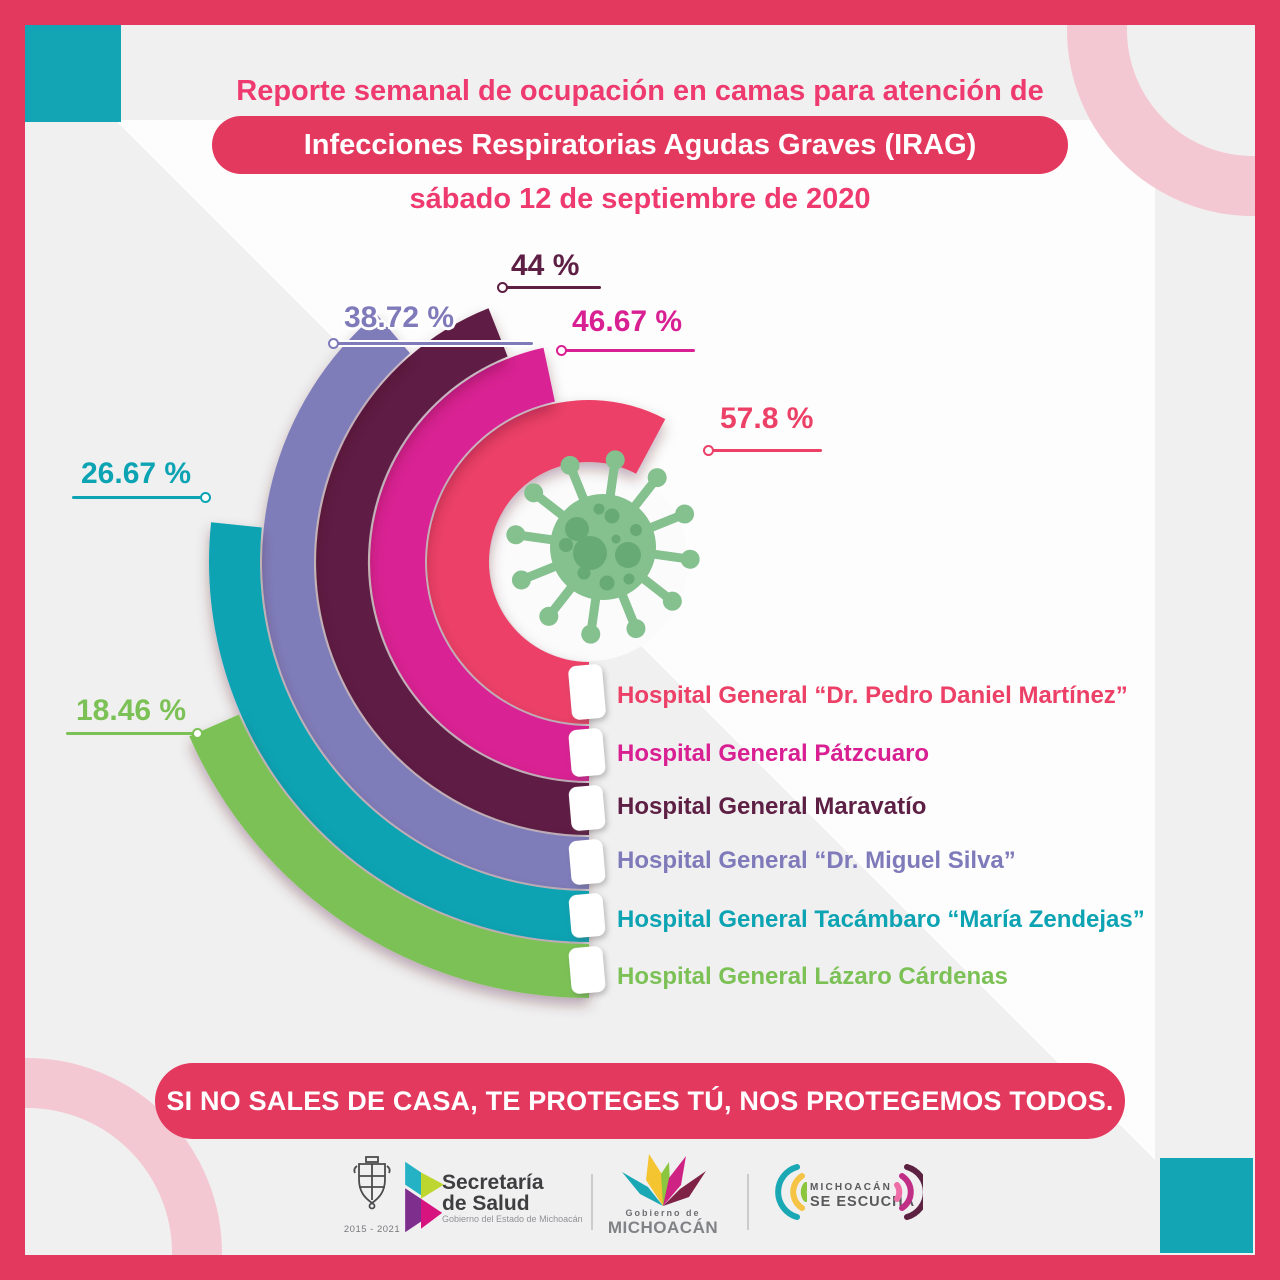 The image size is (1280, 1280). What do you see at coordinates (372, 1183) in the screenshot?
I see `coat-of-arms-icon` at bounding box center [372, 1183].